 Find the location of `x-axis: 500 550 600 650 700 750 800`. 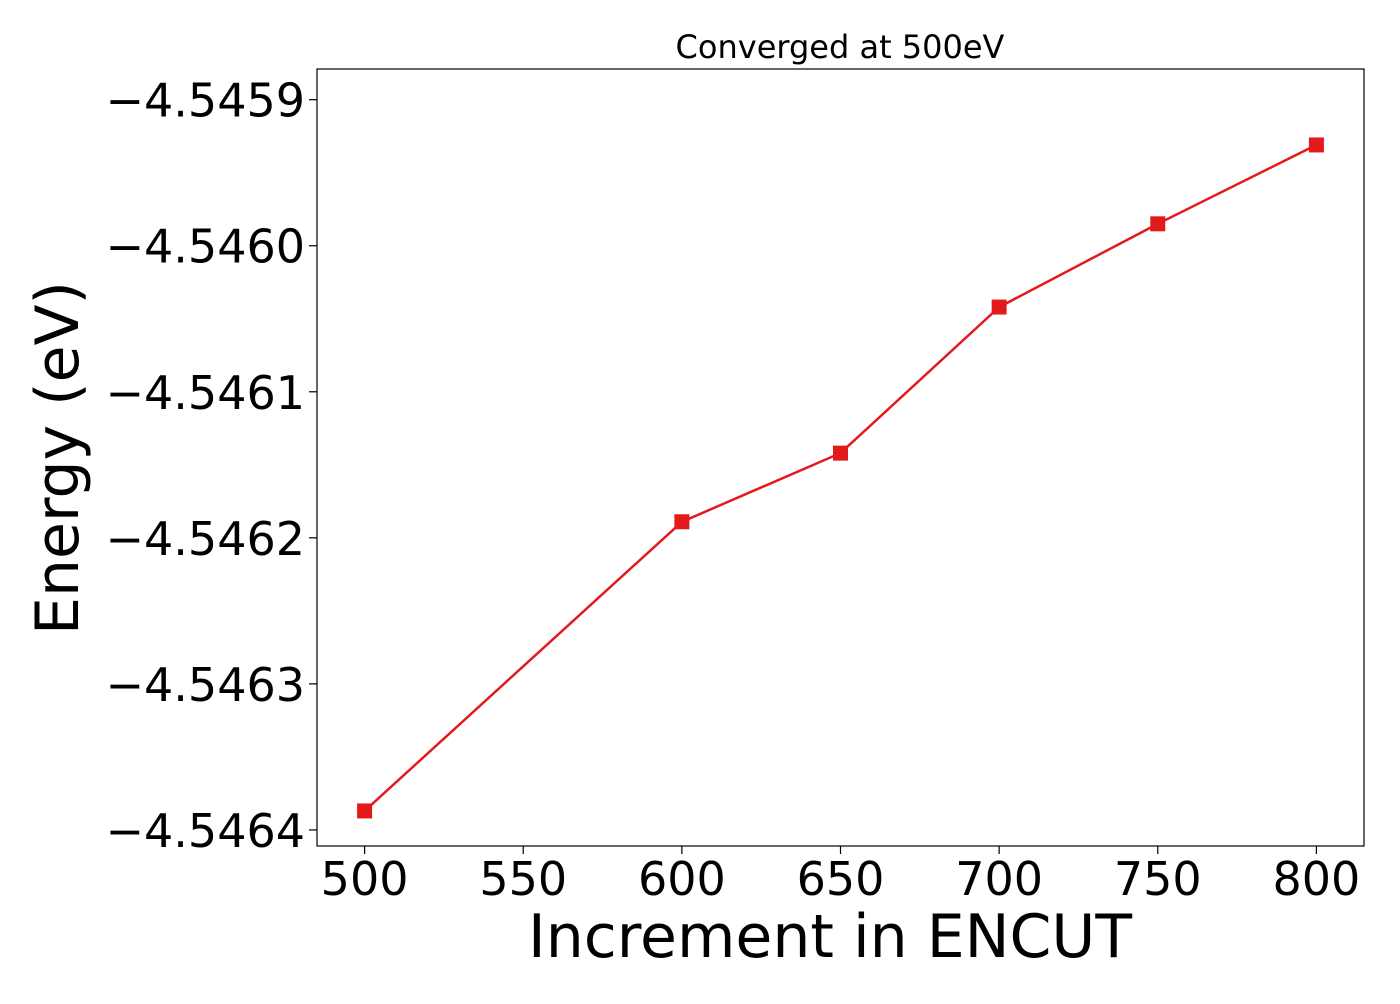

x-axis: 500 550 600 650 700 750 800 is located at coordinates (841, 876).